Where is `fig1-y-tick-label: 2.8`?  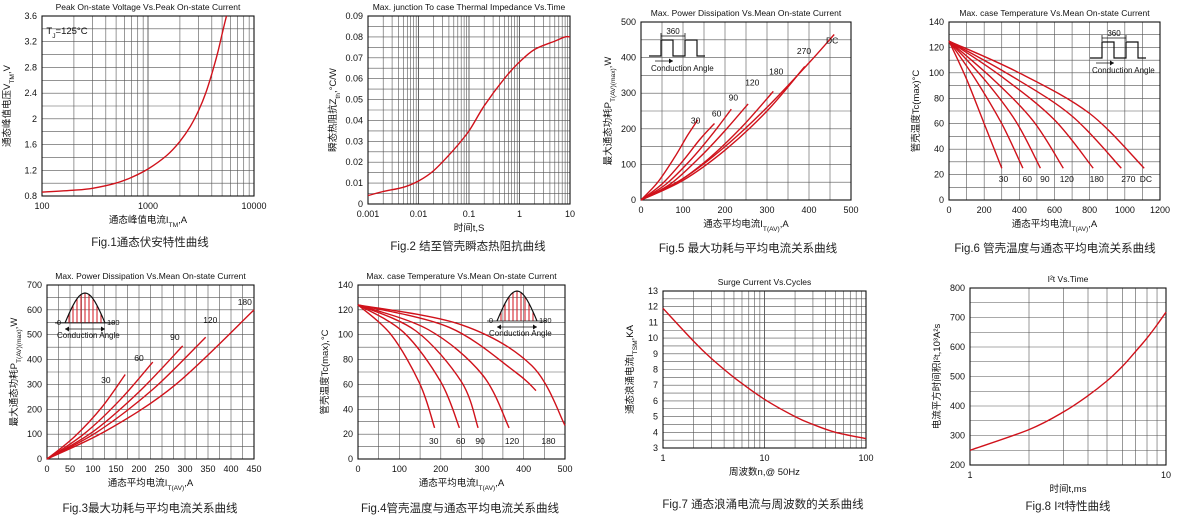 fig1-y-tick-label: 2.8 is located at coordinates (30, 67).